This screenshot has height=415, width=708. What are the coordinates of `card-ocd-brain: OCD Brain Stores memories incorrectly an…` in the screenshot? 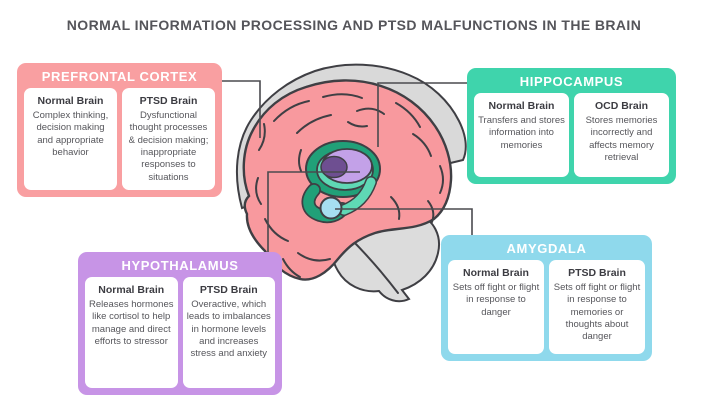 It's located at (621, 135).